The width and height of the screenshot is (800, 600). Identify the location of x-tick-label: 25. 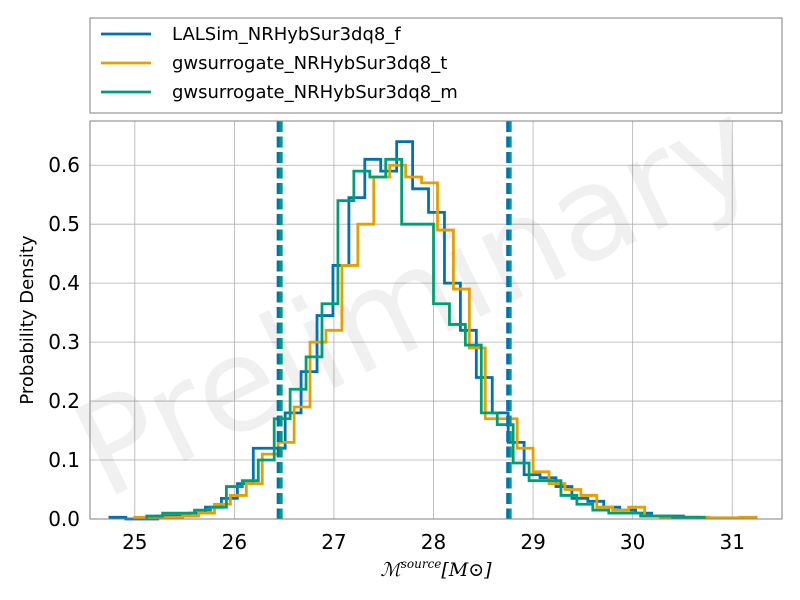
(134, 542).